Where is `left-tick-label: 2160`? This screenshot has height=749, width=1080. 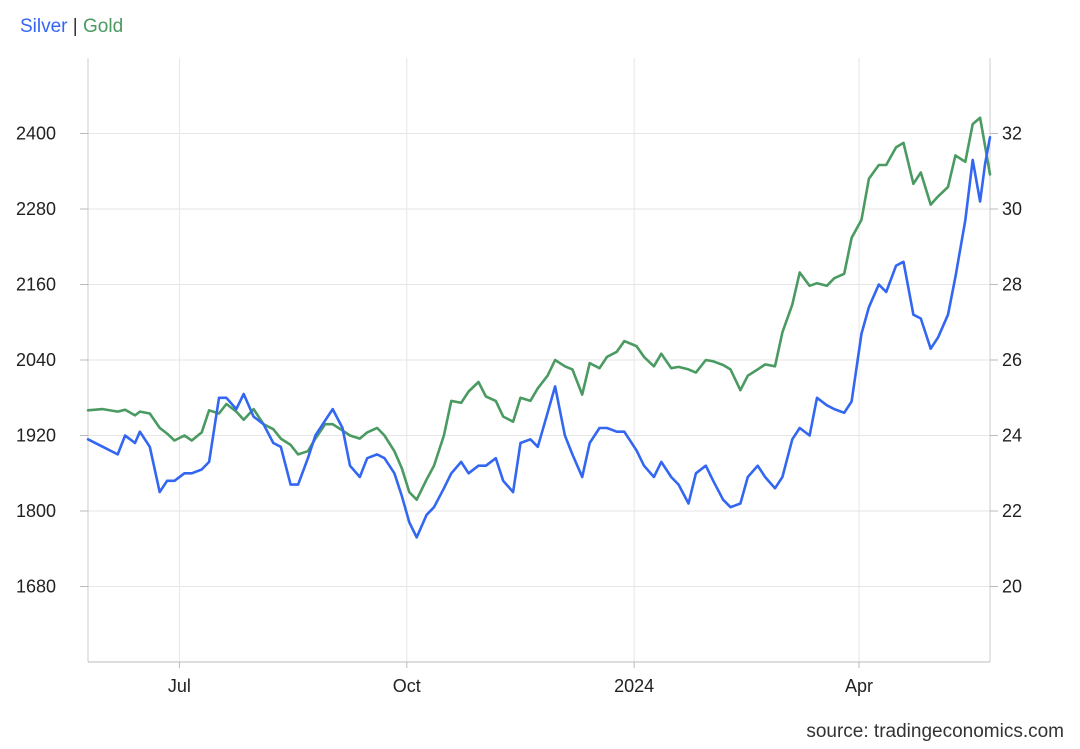
left-tick-label: 2160 is located at coordinates (36, 285).